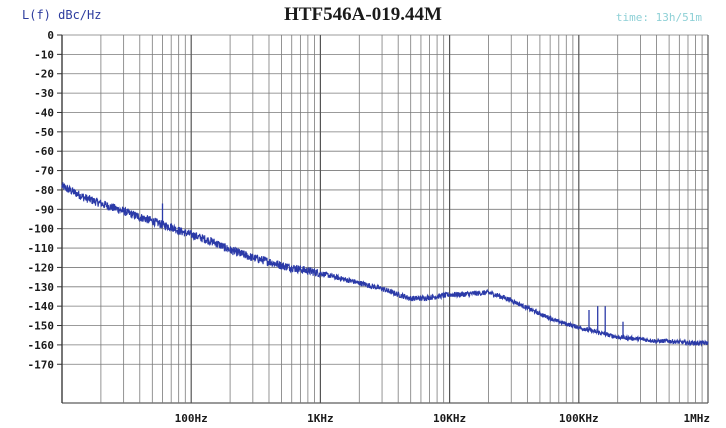  Describe the element at coordinates (44, 151) in the screenshot. I see `y-tick-label: -60` at that location.